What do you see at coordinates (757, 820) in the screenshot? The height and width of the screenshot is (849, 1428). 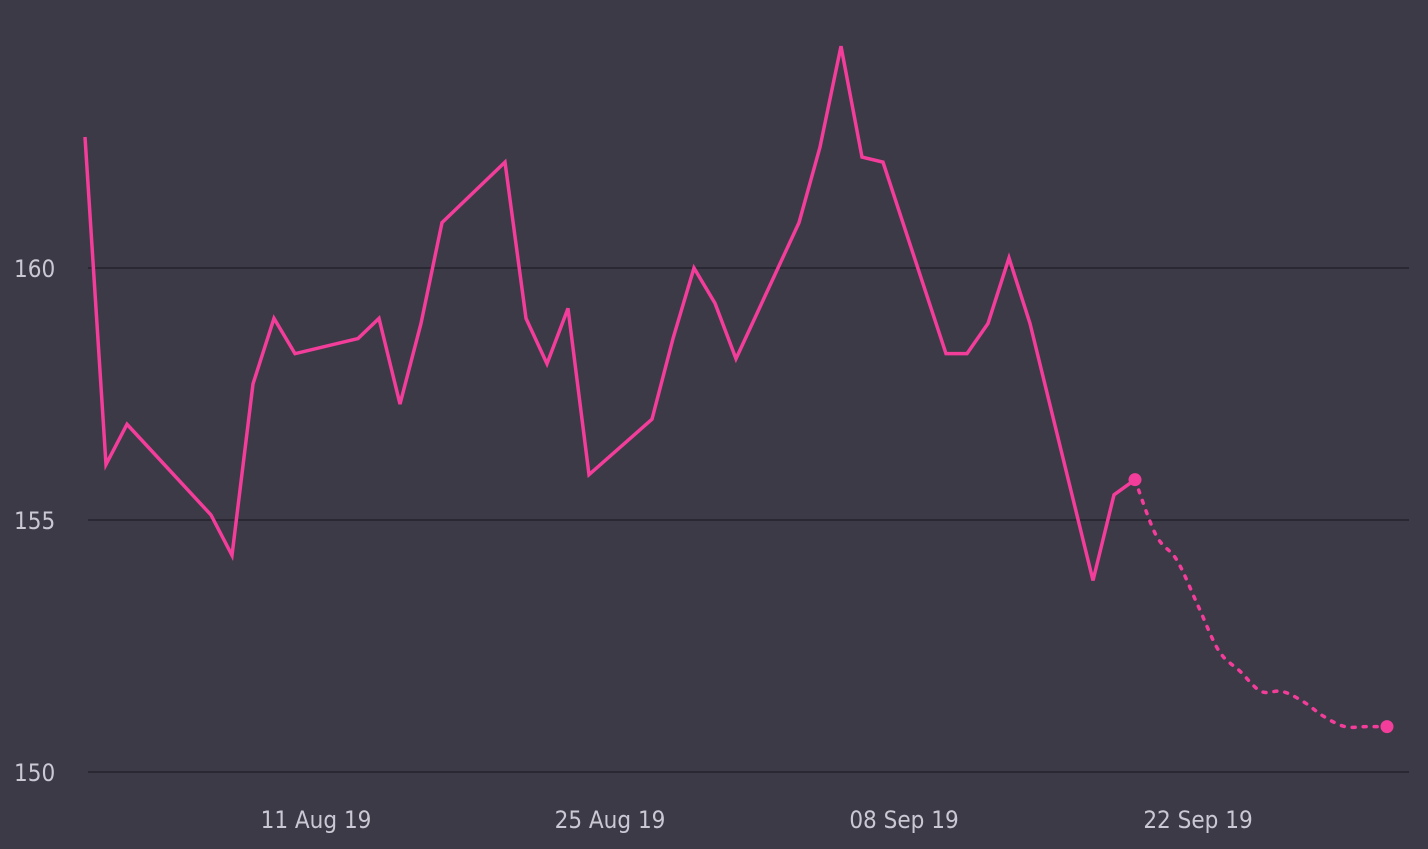 I see `x-axis-ticks: 11 Aug 19 25 Aug 19 08 Sep 19 22 Sep 19` at bounding box center [757, 820].